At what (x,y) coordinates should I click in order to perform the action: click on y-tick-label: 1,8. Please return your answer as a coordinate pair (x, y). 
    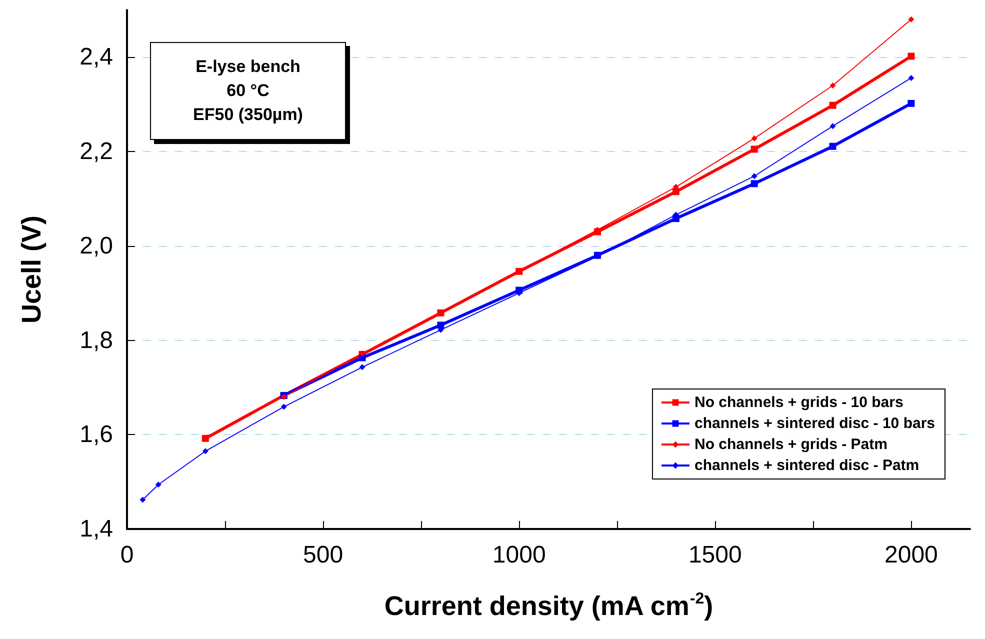
    Looking at the image, I should click on (96, 340).